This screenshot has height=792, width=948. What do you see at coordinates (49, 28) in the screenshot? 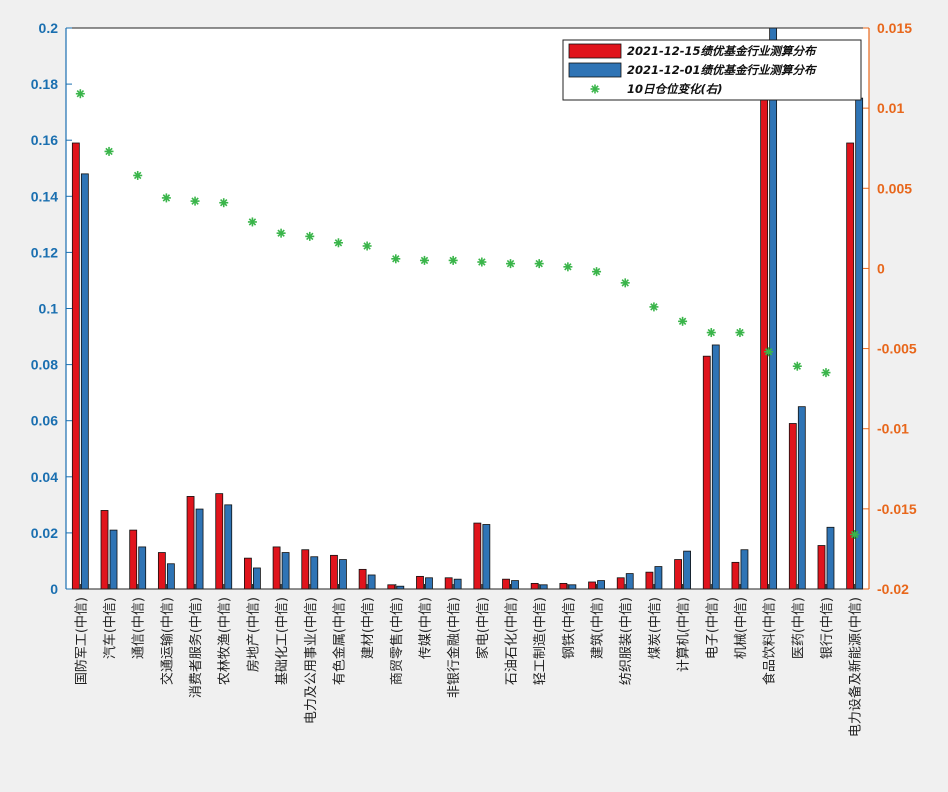
I see `left-tick-label-10: 0.2` at bounding box center [49, 28].